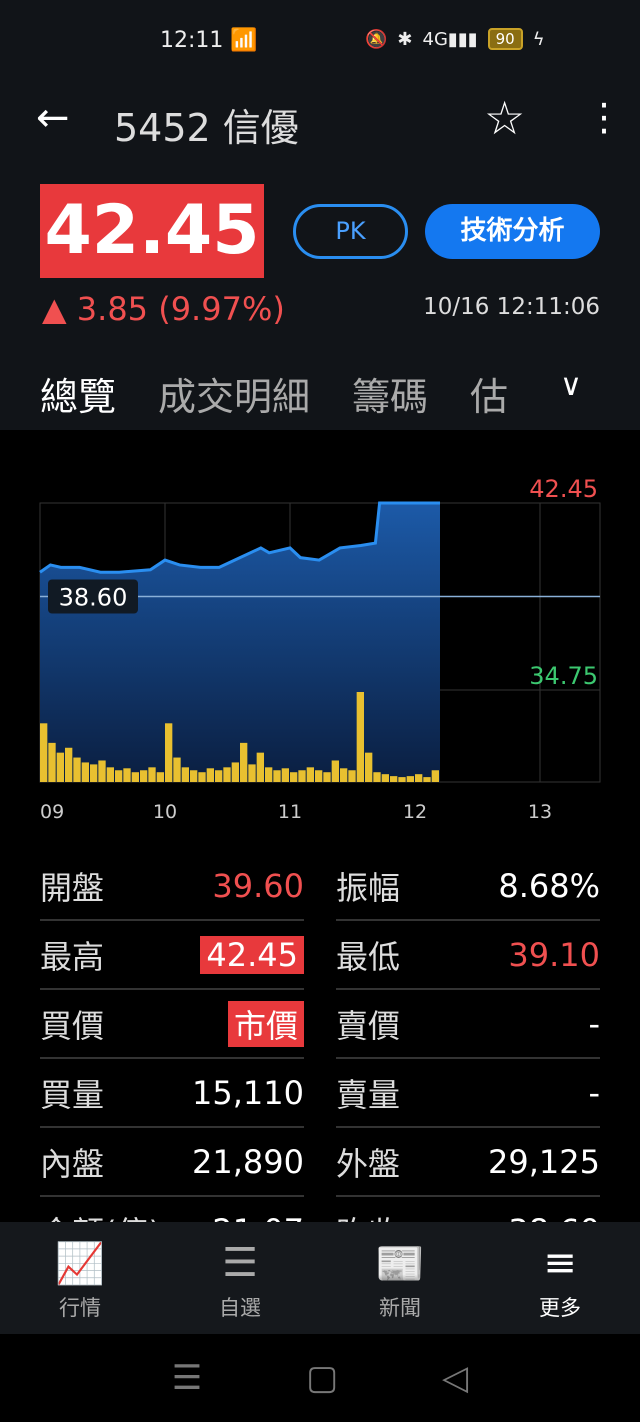  What do you see at coordinates (571, 385) in the screenshot?
I see `chevron-down-icon: ∨` at bounding box center [571, 385].